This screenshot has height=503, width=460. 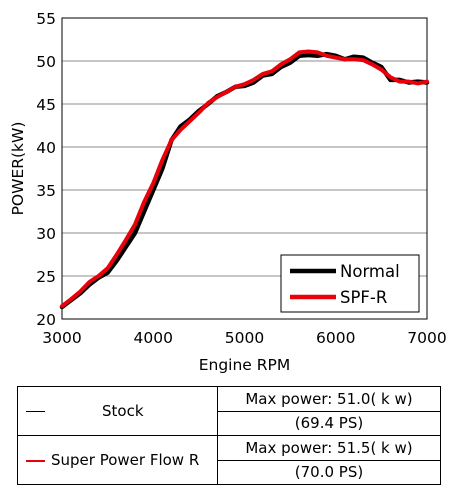 What do you see at coordinates (370, 271) in the screenshot?
I see `legend-label-normal: Normal` at bounding box center [370, 271].